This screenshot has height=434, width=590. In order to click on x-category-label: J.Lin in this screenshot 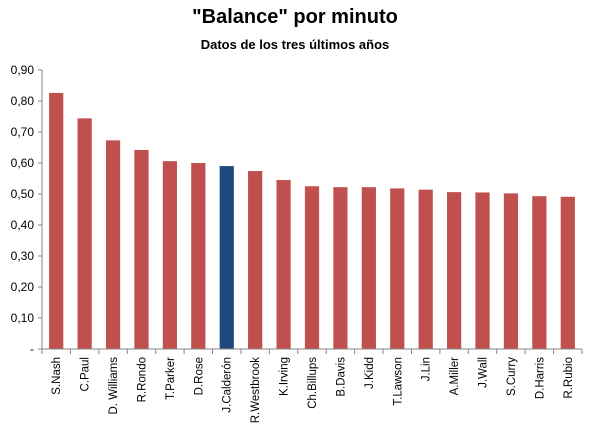, I will do `click(427, 369)`.